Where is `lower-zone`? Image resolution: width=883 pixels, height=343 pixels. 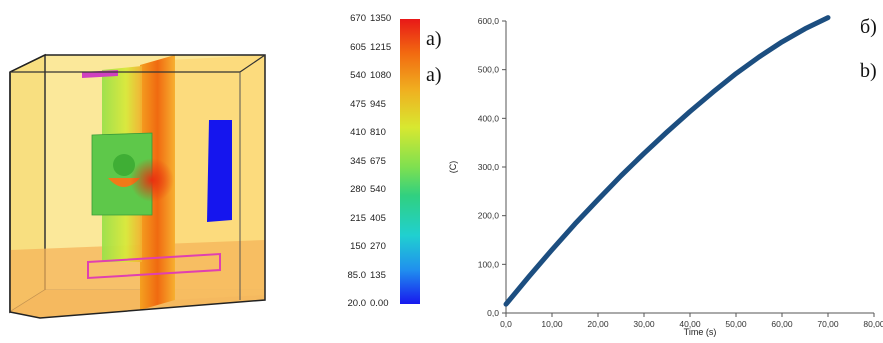
lower-zone is located at coordinates (137, 279).